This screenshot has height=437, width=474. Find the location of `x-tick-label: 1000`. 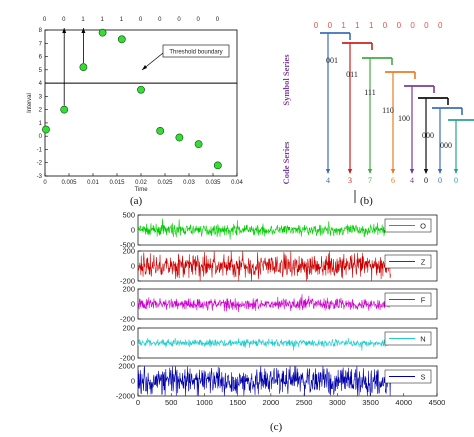

x-tick-label: 1000 is located at coordinates (204, 402).